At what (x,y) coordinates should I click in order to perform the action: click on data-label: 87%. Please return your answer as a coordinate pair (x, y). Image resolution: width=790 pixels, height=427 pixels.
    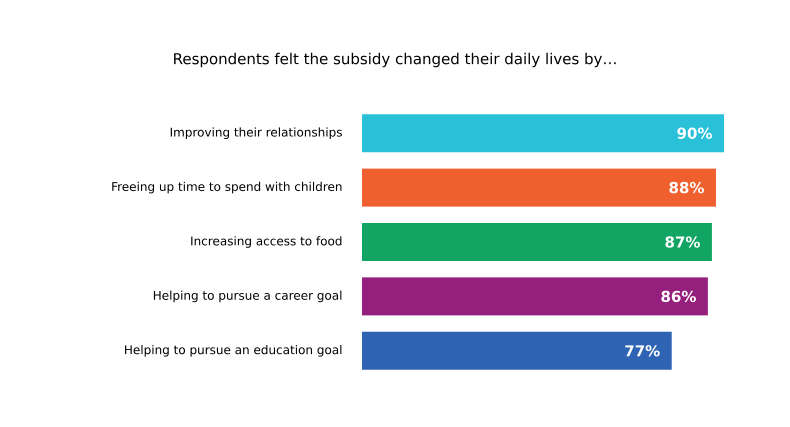
    Looking at the image, I should click on (682, 242).